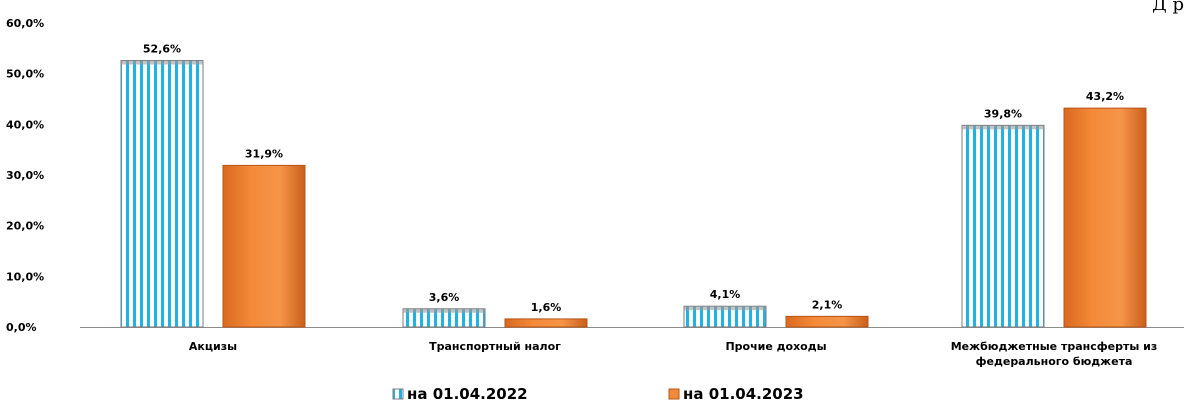 Image resolution: width=1184 pixels, height=407 pixels. Describe the element at coordinates (1168, 7) in the screenshot. I see `corner-text-fragment: Д р` at that location.